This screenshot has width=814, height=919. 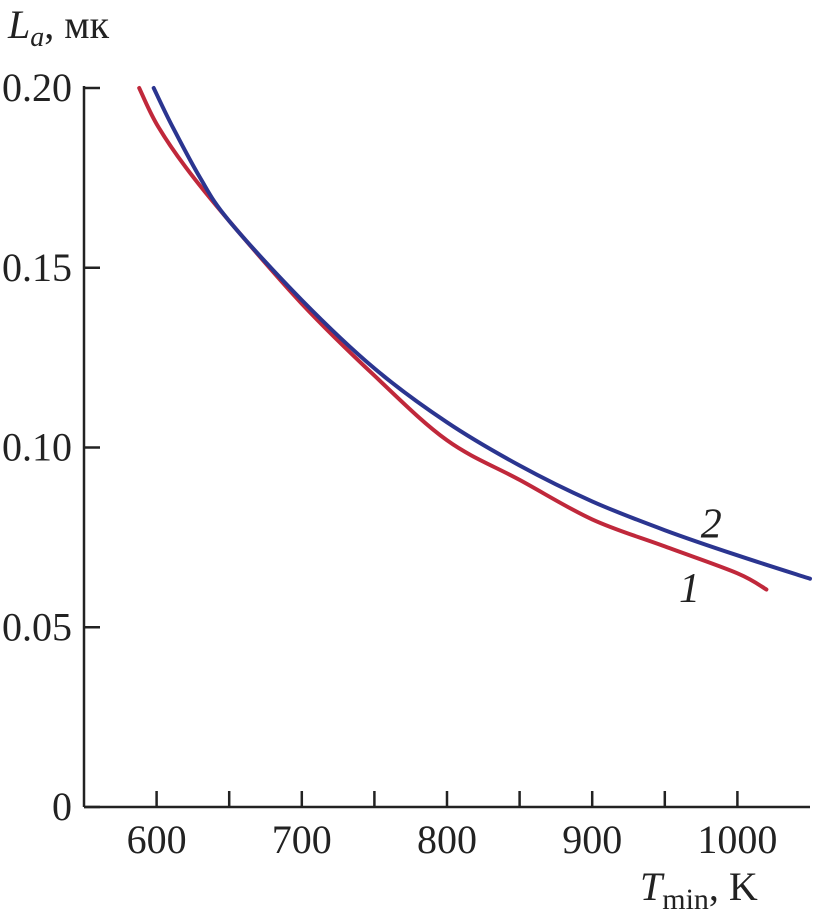 What do you see at coordinates (302, 839) in the screenshot?
I see `x-tick-label: 700` at bounding box center [302, 839].